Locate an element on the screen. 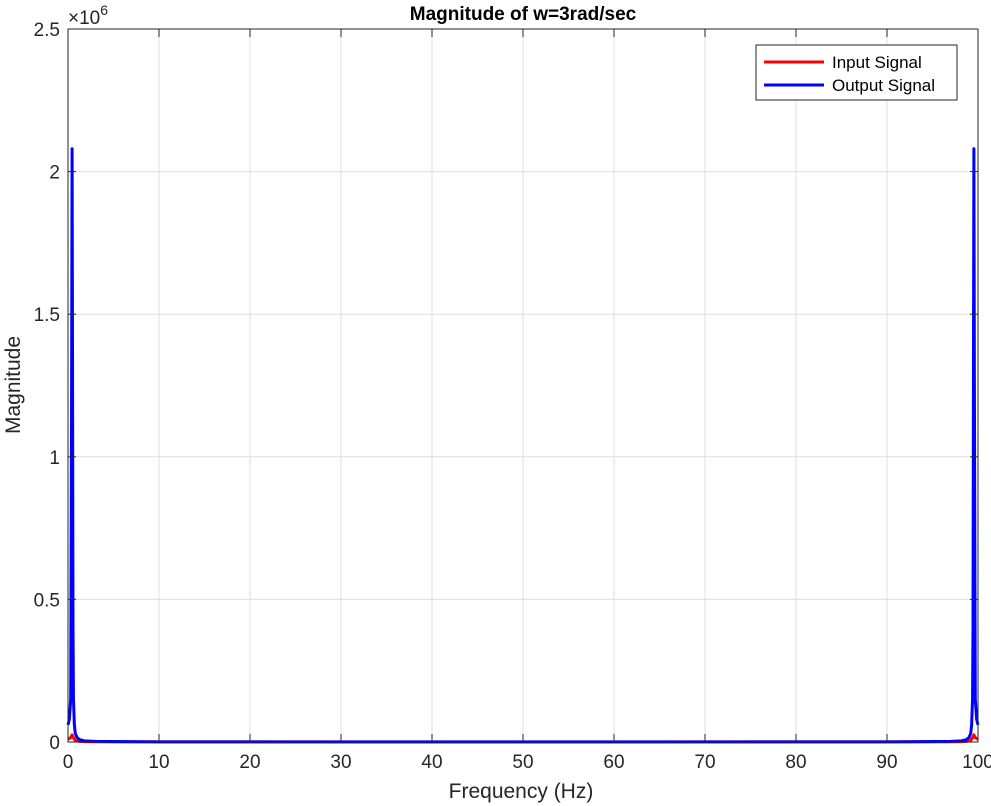  x-tick-label: 40 is located at coordinates (431, 762).